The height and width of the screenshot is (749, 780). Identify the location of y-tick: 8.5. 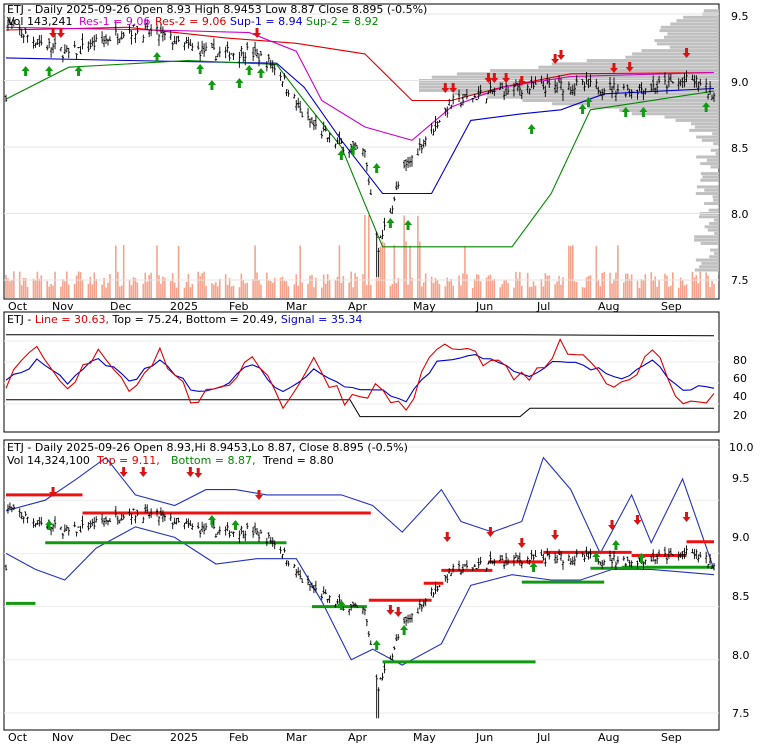
(740, 148).